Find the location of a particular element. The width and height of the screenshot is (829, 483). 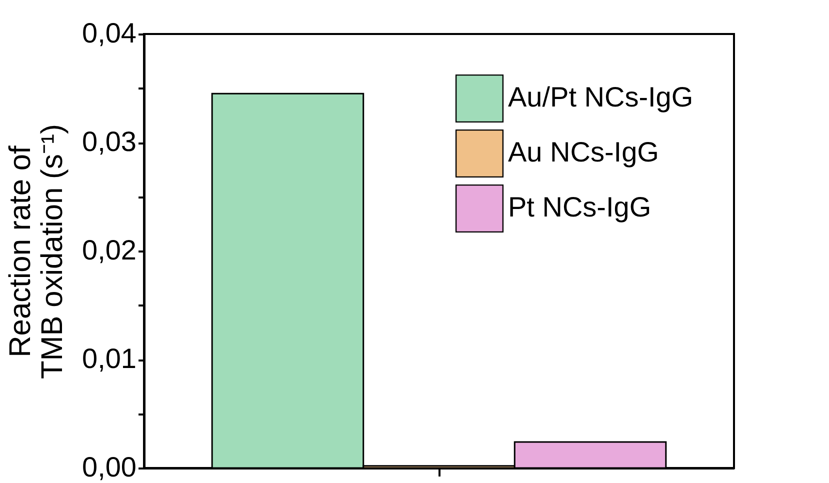

y-tick-label: 0,04 is located at coordinates (109, 33).